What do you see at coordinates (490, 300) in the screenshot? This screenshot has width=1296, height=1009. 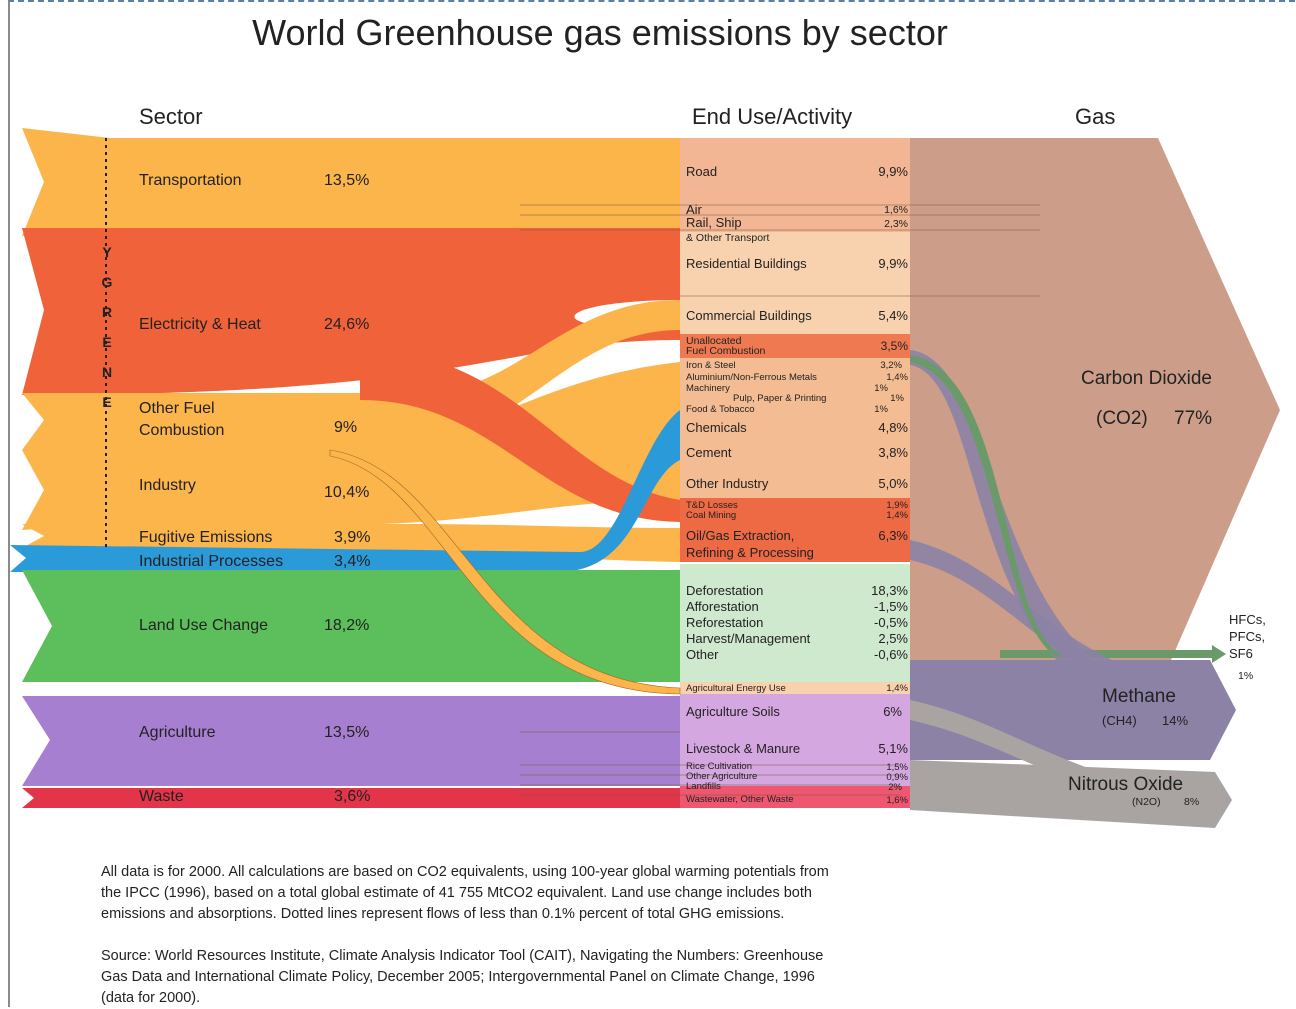 I see `band-electricity-flow` at bounding box center [490, 300].